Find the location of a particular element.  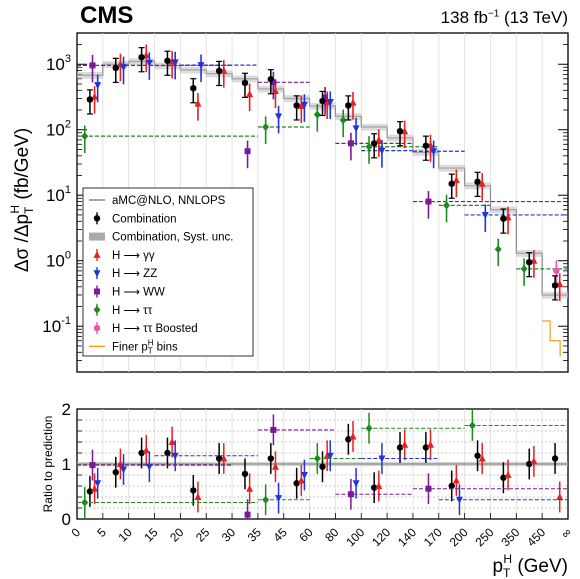

main-y-tick-label: 10³ is located at coordinates (58, 63).